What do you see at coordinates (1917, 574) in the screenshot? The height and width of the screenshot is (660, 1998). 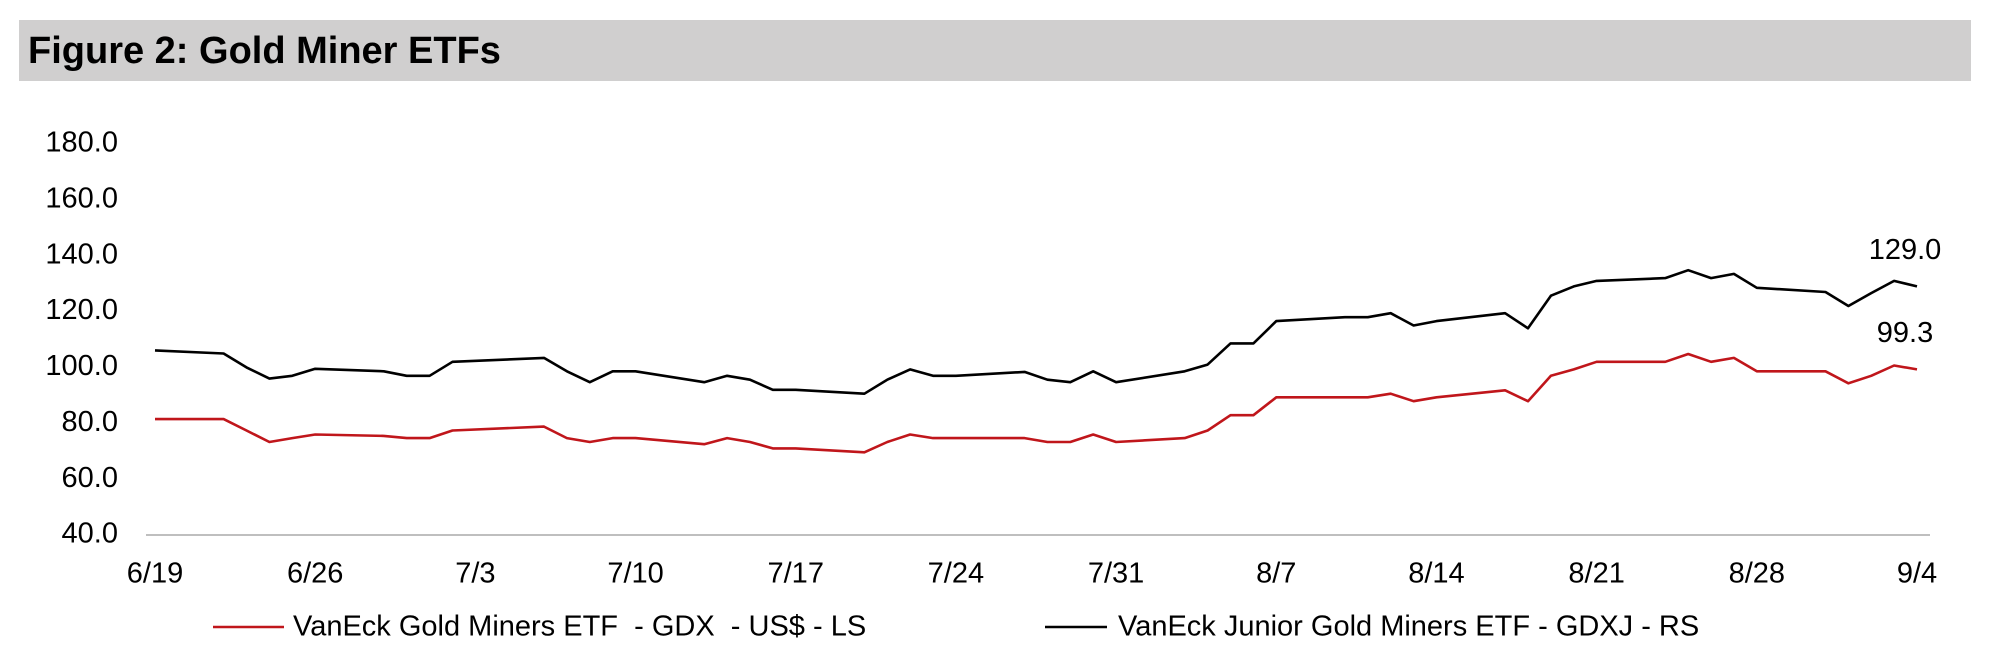 I see `x-tick-label: 9/4` at bounding box center [1917, 574].